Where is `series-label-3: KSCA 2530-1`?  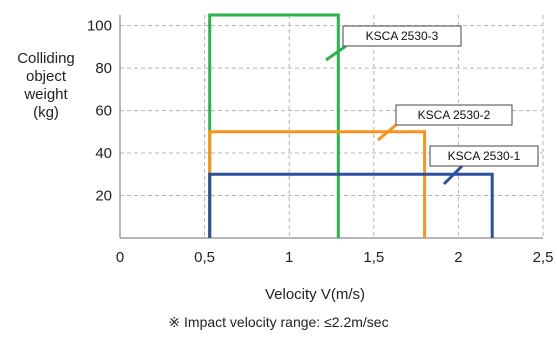 series-label-3: KSCA 2530-1 is located at coordinates (484, 156).